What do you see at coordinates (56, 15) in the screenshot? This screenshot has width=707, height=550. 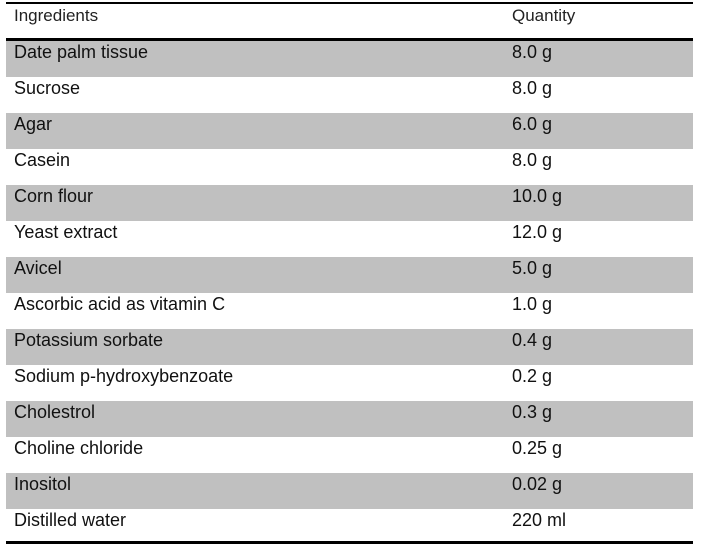 I see `ingredients-column-header: Ingredients` at bounding box center [56, 15].